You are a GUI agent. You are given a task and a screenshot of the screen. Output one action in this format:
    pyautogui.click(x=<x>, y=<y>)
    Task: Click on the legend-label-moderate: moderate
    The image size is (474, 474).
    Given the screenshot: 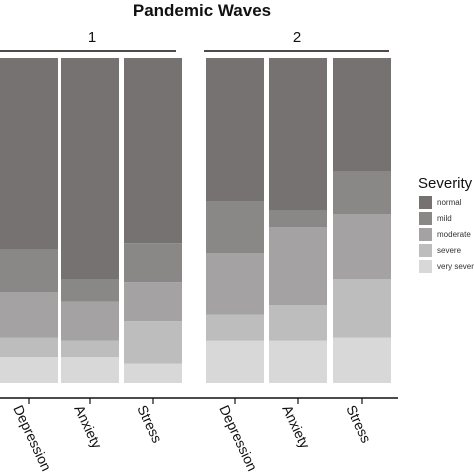 What is the action you would take?
    pyautogui.click(x=454, y=234)
    